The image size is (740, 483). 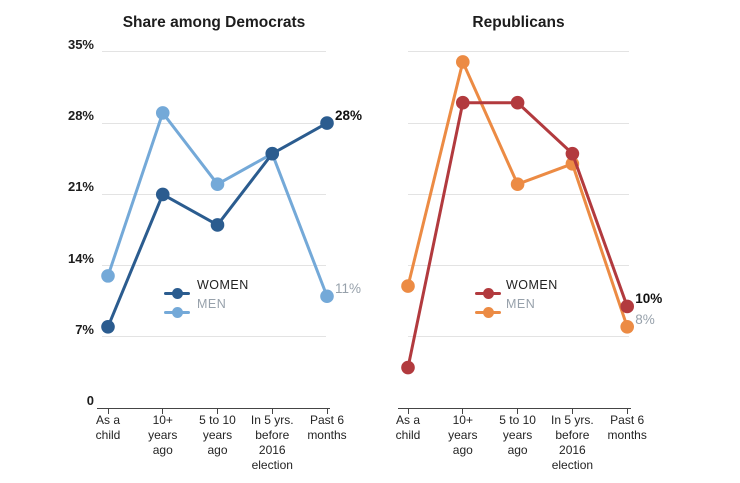 What do you see at coordinates (518, 22) in the screenshot?
I see `chart-title-republicans: Republicans` at bounding box center [518, 22].